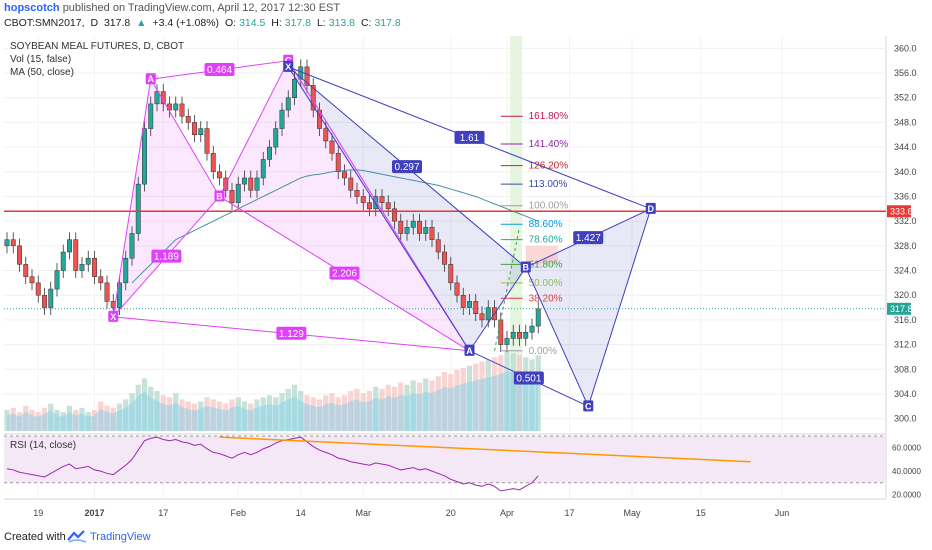  I want to click on ma50-line, so click(335, 226).